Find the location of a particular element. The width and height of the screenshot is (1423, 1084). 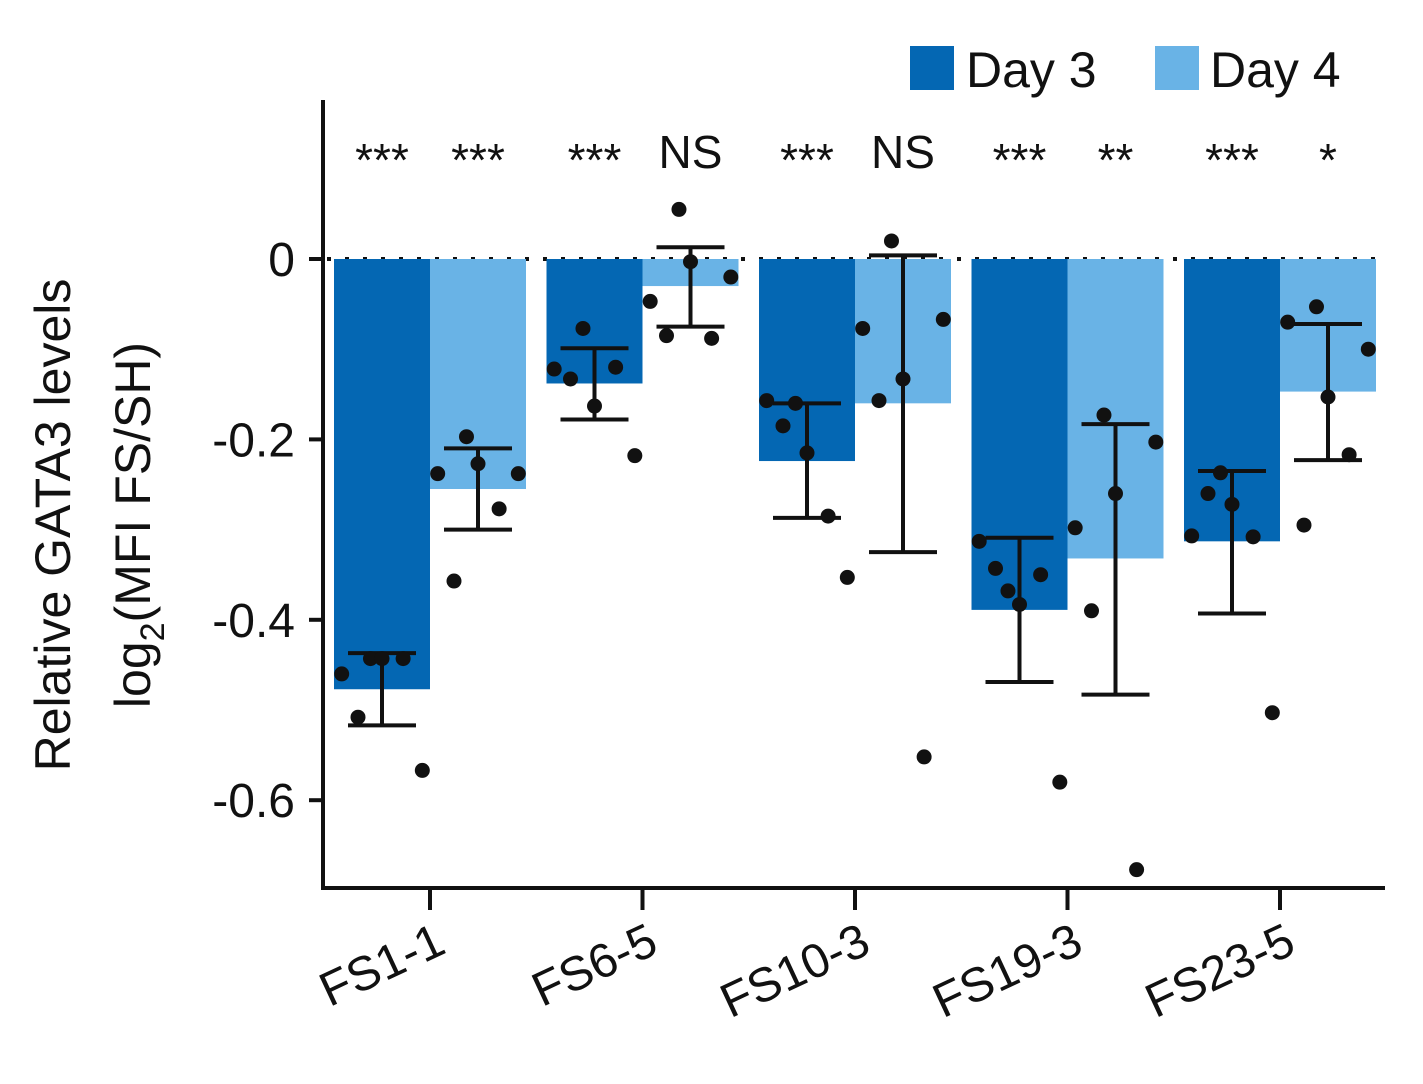

significance-label: * is located at coordinates (1328, 160).